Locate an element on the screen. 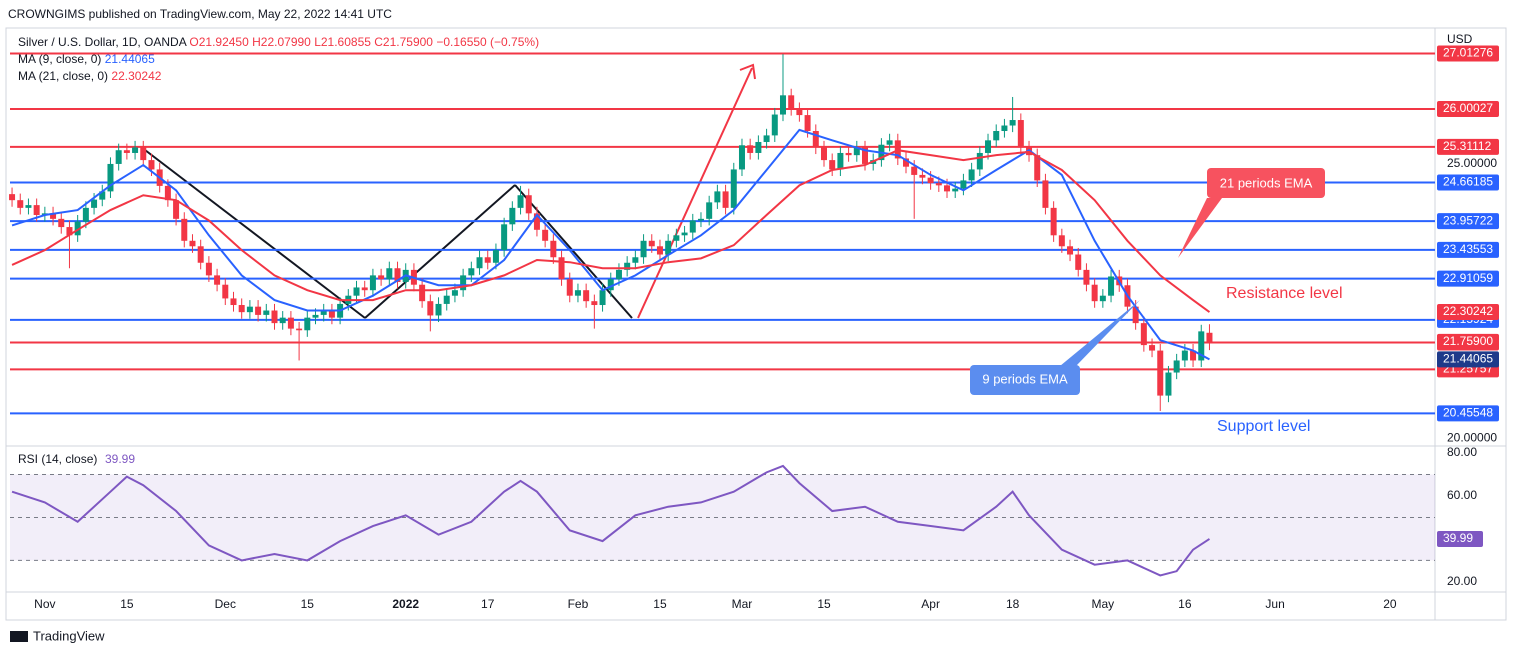 Image resolution: width=1514 pixels, height=655 pixels. ohlc-change: −0.16550 (−0.75%) is located at coordinates (488, 42).